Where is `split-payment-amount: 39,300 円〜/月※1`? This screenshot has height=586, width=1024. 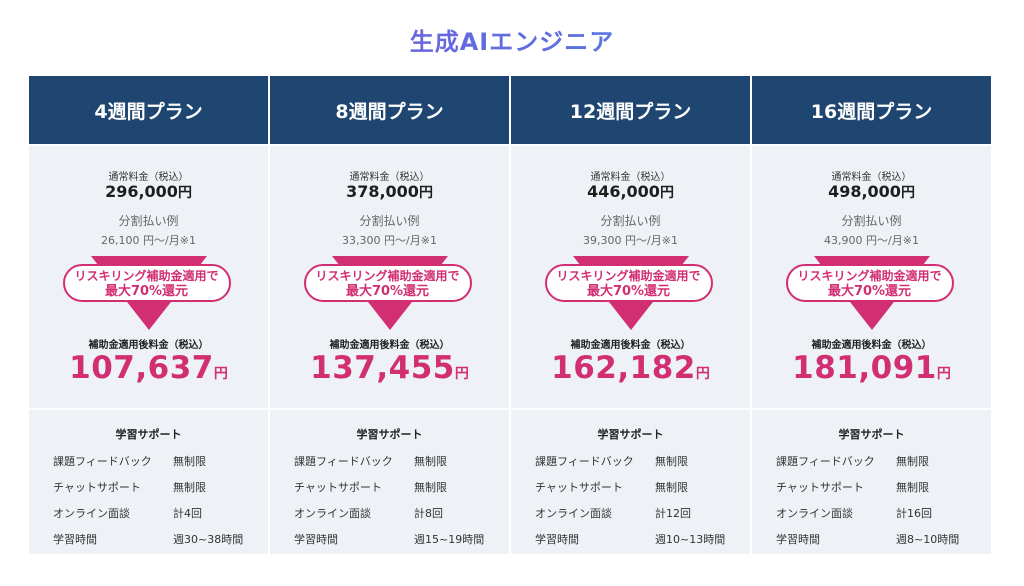
split-payment-amount: 39,300 円〜/月※1 is located at coordinates (630, 240).